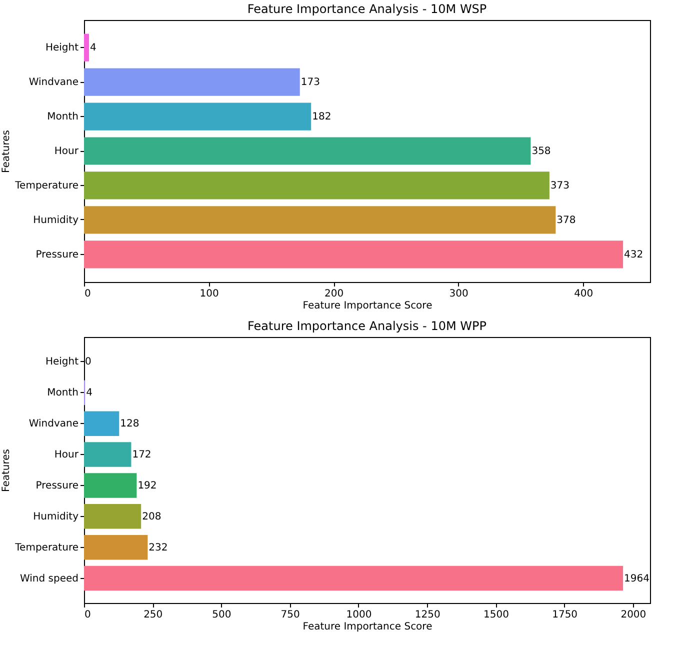  I want to click on chart-title: Feature Importance Analysis - 10M WPP, so click(367, 326).